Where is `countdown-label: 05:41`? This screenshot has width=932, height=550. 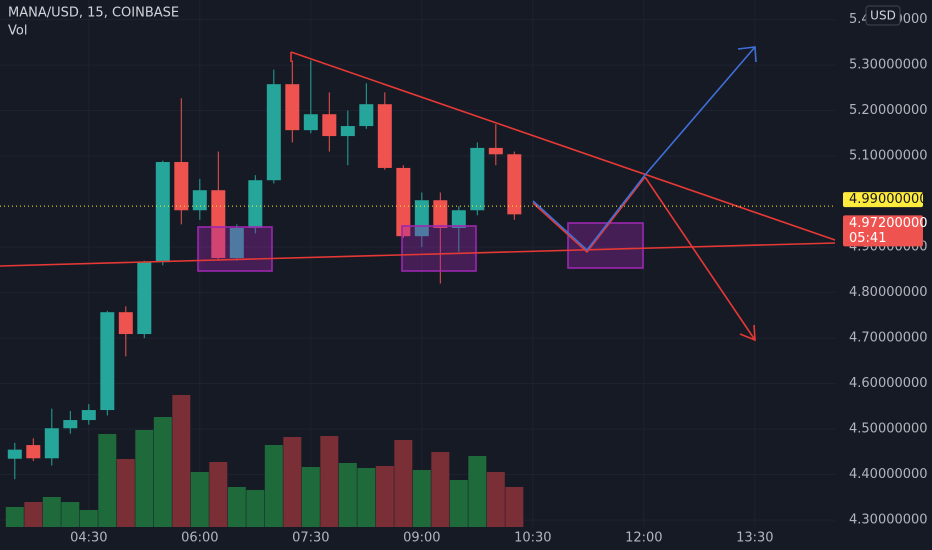
countdown-label: 05:41 is located at coordinates (867, 238).